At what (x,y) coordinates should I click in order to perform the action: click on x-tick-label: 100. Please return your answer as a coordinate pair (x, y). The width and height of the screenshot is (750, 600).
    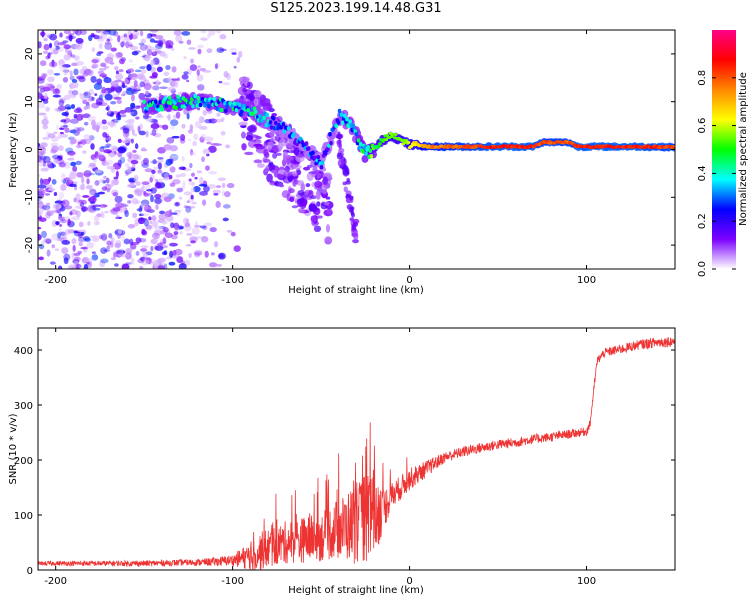
    Looking at the image, I should click on (586, 581).